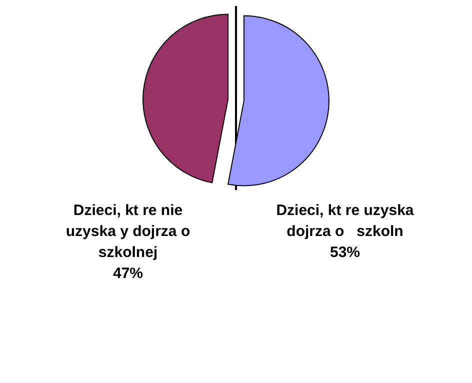 This screenshot has width=472, height=383. What do you see at coordinates (128, 231) in the screenshot?
I see `slice-label: Dzieci, kt re nie uzyska y dojrza o szkolnej` at bounding box center [128, 231].